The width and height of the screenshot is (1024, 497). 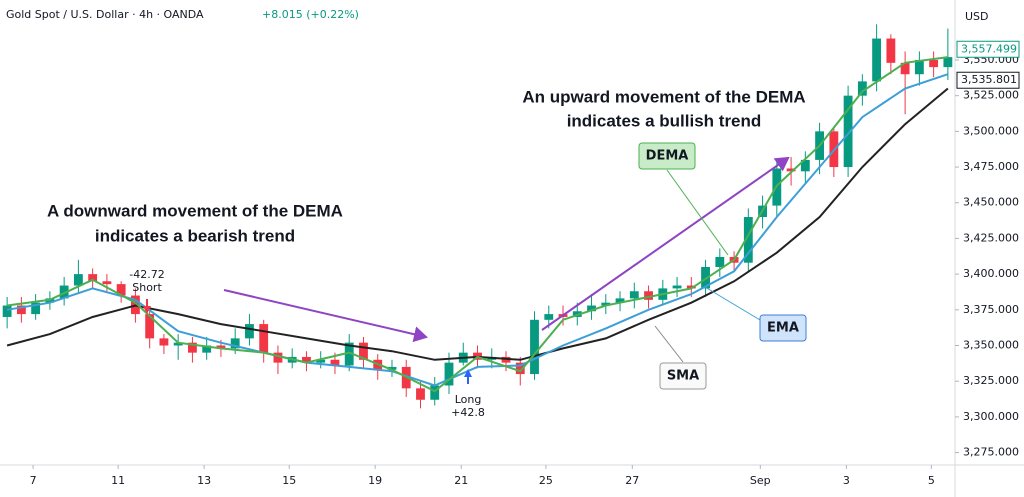 I want to click on series-label: DEMA, so click(x=667, y=156).